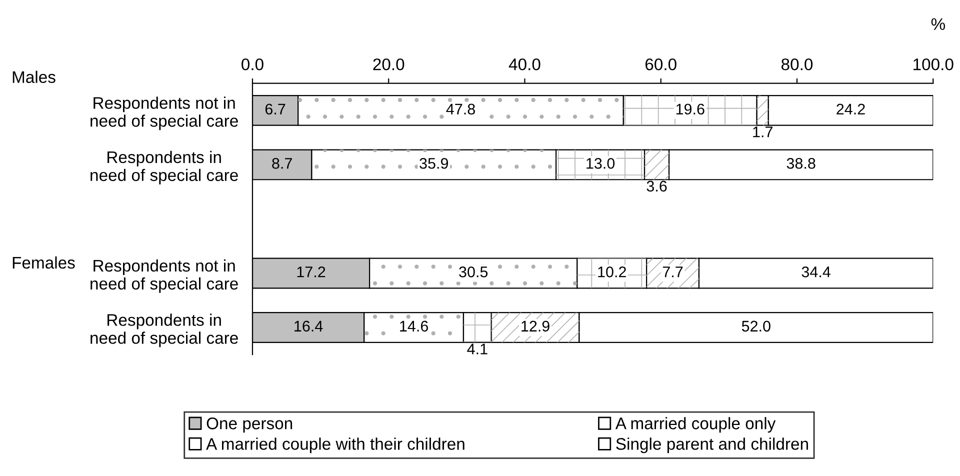 This screenshot has width=960, height=476. I want to click on data-label: 13.0, so click(600, 163).